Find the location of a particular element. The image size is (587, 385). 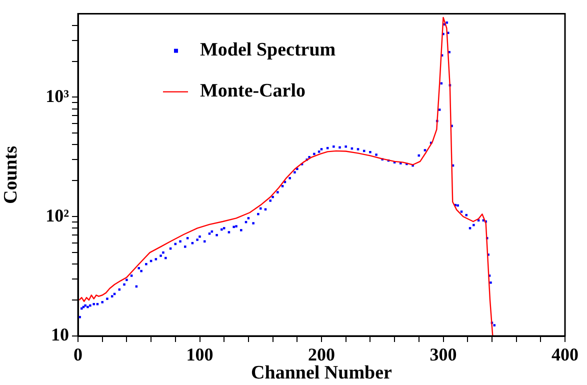

x-tick-label: 400 is located at coordinates (565, 354).